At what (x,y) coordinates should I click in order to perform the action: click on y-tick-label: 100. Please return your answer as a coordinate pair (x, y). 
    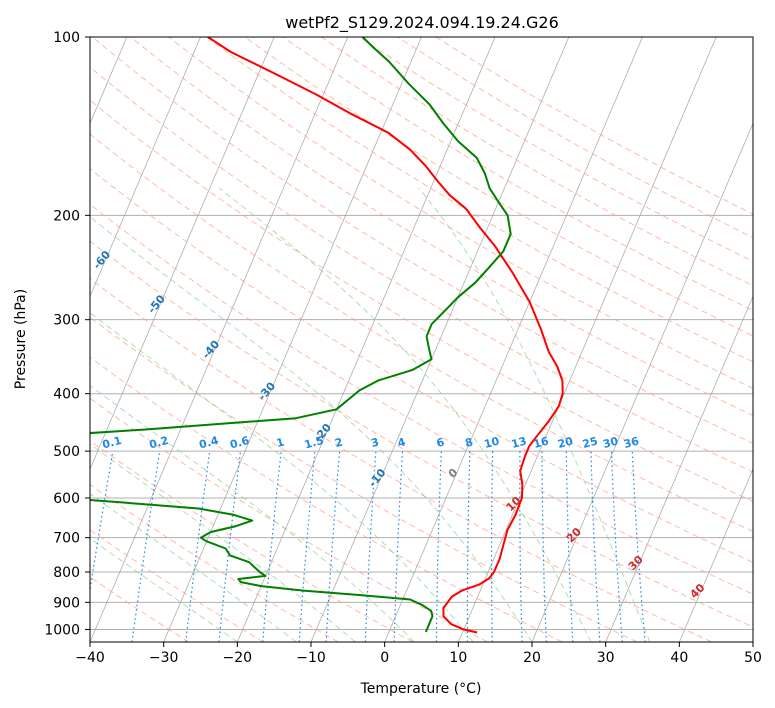
    Looking at the image, I should click on (66, 38).